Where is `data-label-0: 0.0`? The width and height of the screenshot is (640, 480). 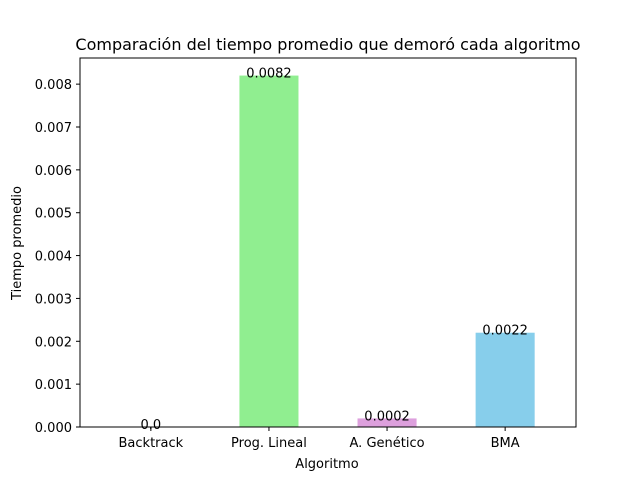 data-label-0: 0.0 is located at coordinates (151, 425).